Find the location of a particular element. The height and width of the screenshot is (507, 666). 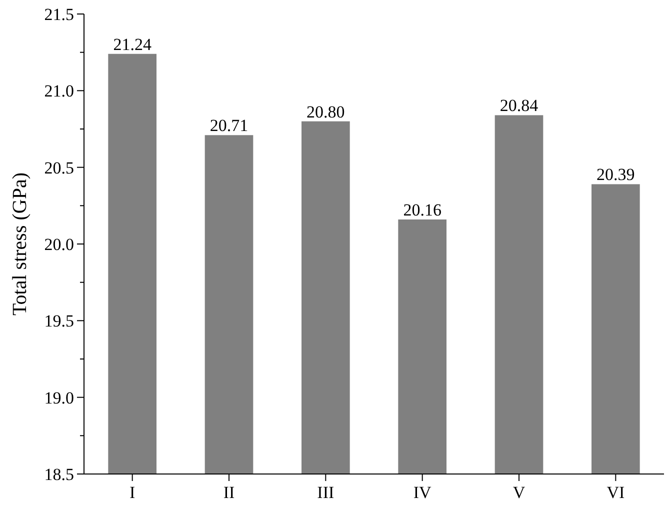

data-label: 20.80 is located at coordinates (325, 112).